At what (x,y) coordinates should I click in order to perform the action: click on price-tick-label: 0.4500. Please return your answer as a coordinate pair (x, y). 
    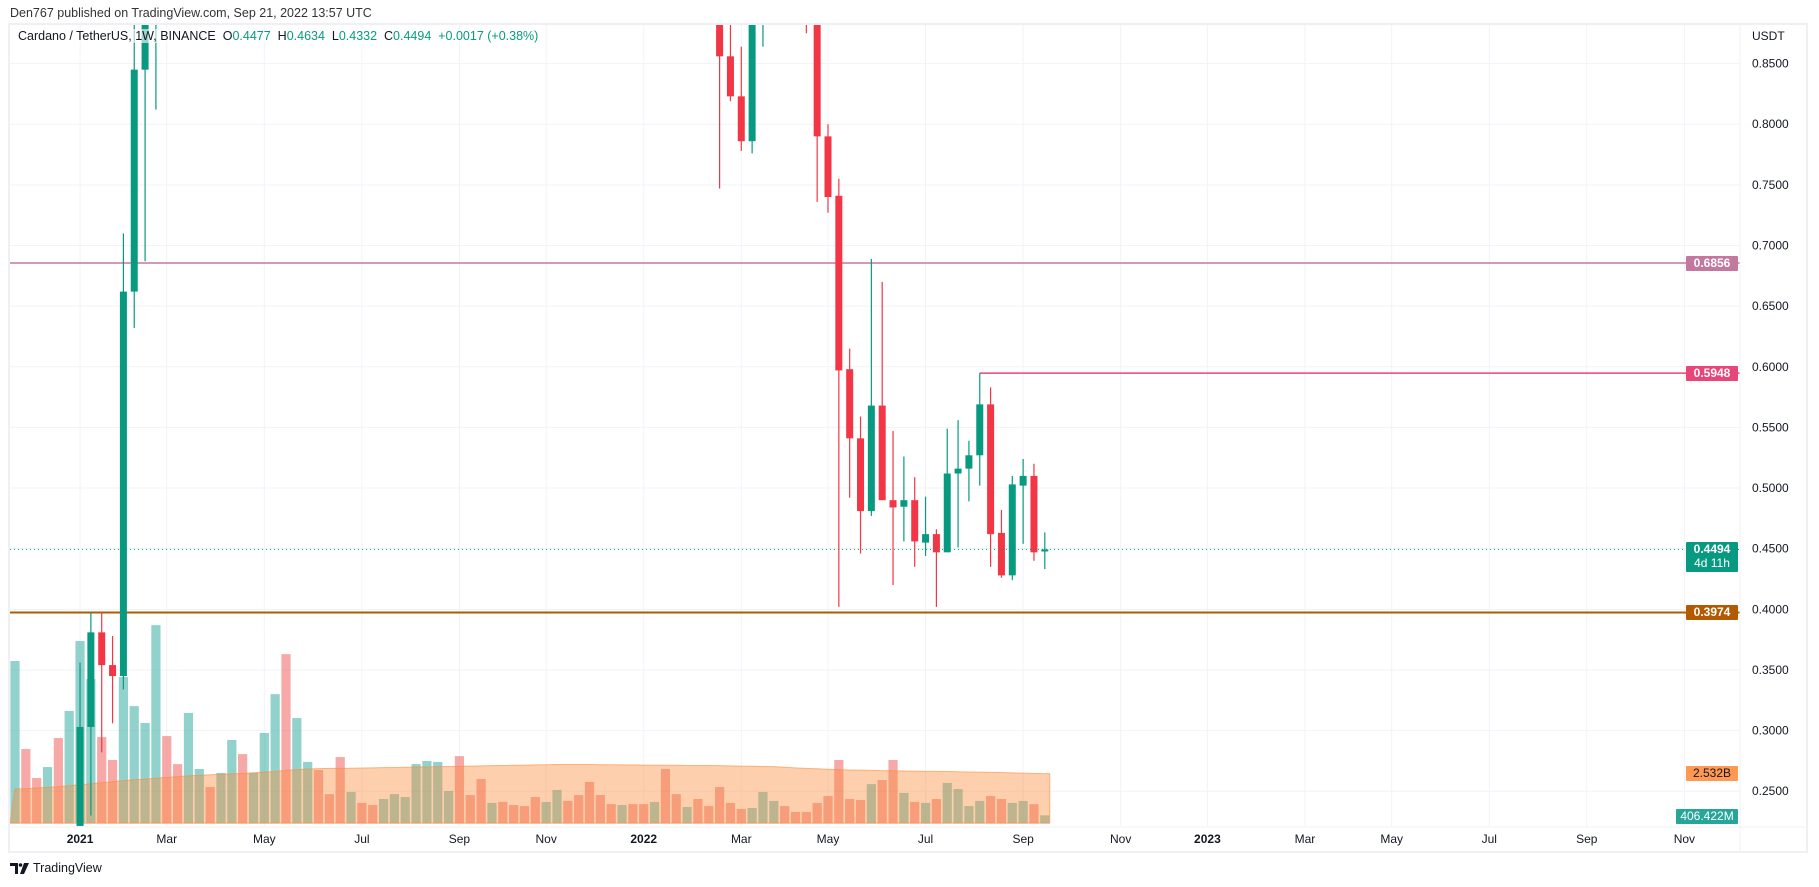
    Looking at the image, I should click on (1770, 549).